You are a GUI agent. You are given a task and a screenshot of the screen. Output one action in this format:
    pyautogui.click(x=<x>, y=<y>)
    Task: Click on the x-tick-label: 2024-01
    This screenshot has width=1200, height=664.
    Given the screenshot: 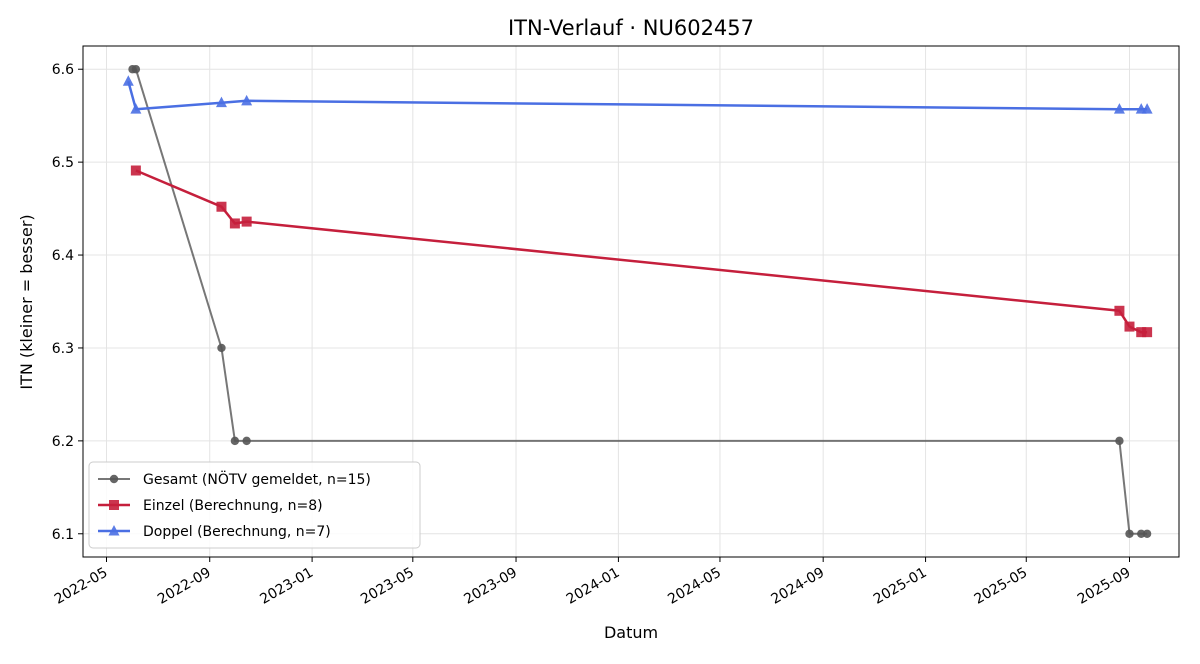 What is the action you would take?
    pyautogui.click(x=593, y=586)
    